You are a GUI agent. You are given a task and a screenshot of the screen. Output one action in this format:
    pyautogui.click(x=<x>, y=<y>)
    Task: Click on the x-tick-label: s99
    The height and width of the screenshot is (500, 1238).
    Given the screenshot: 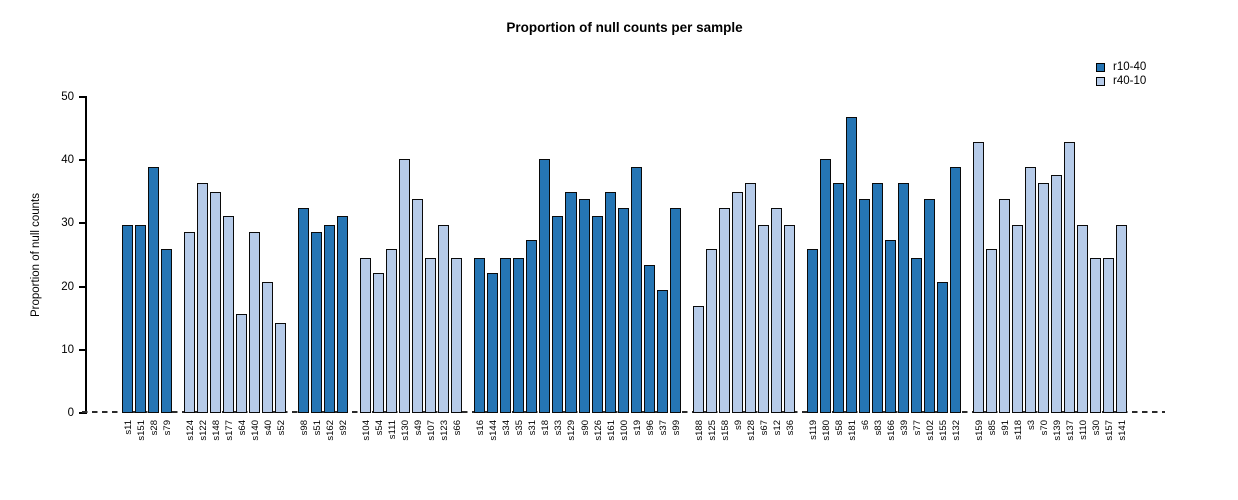 What is the action you would take?
    pyautogui.click(x=676, y=428)
    